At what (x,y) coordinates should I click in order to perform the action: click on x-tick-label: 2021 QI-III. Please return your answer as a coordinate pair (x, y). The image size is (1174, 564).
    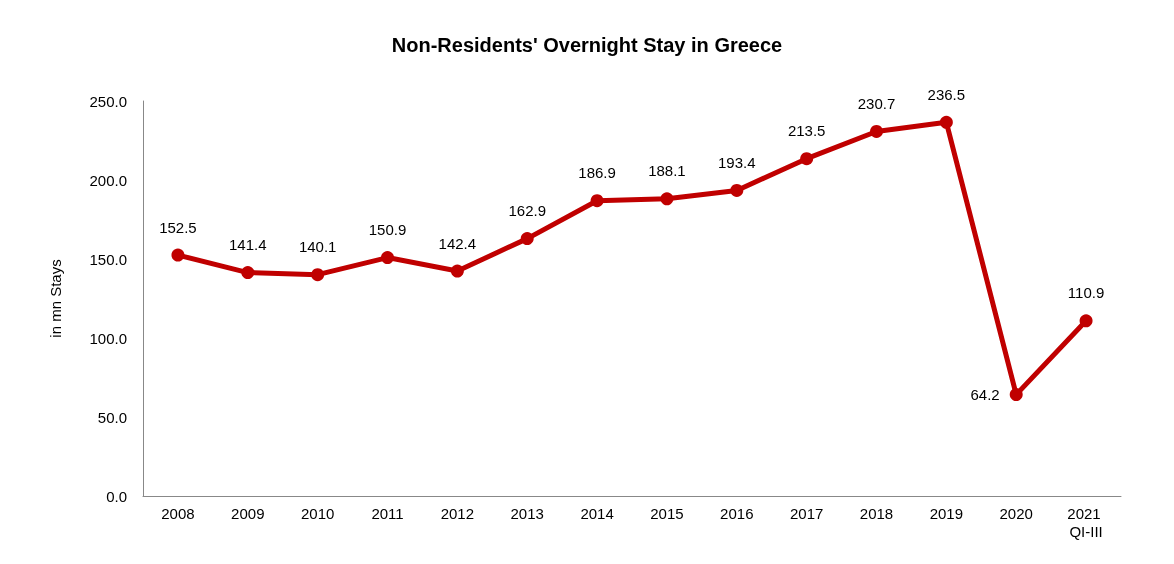
    Looking at the image, I should click on (1086, 522).